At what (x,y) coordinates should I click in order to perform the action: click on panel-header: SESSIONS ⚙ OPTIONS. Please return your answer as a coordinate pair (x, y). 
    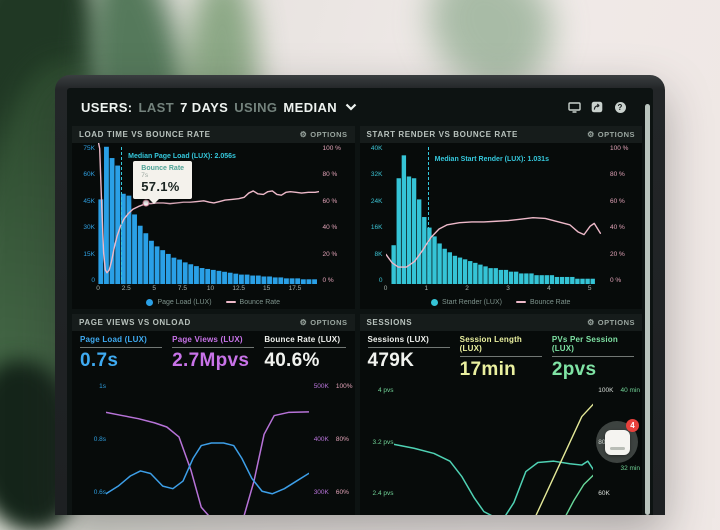
    Looking at the image, I should click on (500, 322).